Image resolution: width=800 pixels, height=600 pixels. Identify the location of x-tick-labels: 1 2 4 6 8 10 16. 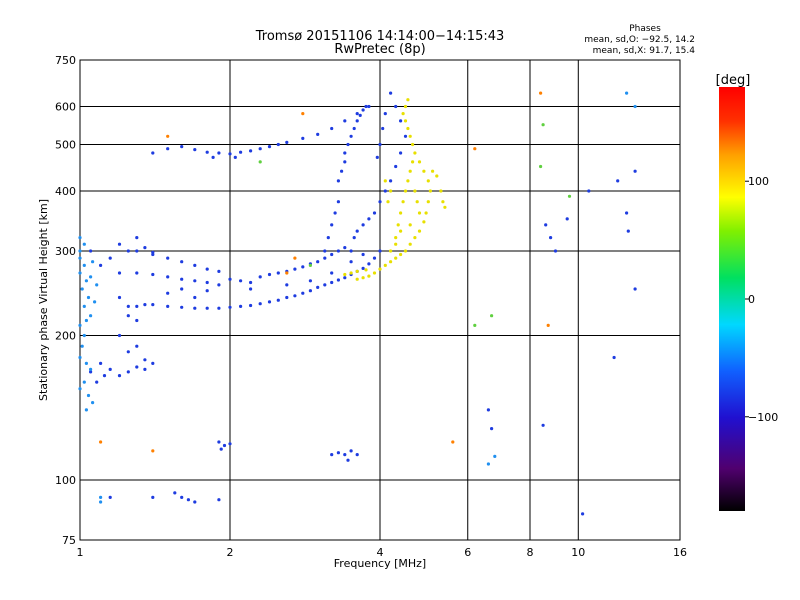
(382, 552).